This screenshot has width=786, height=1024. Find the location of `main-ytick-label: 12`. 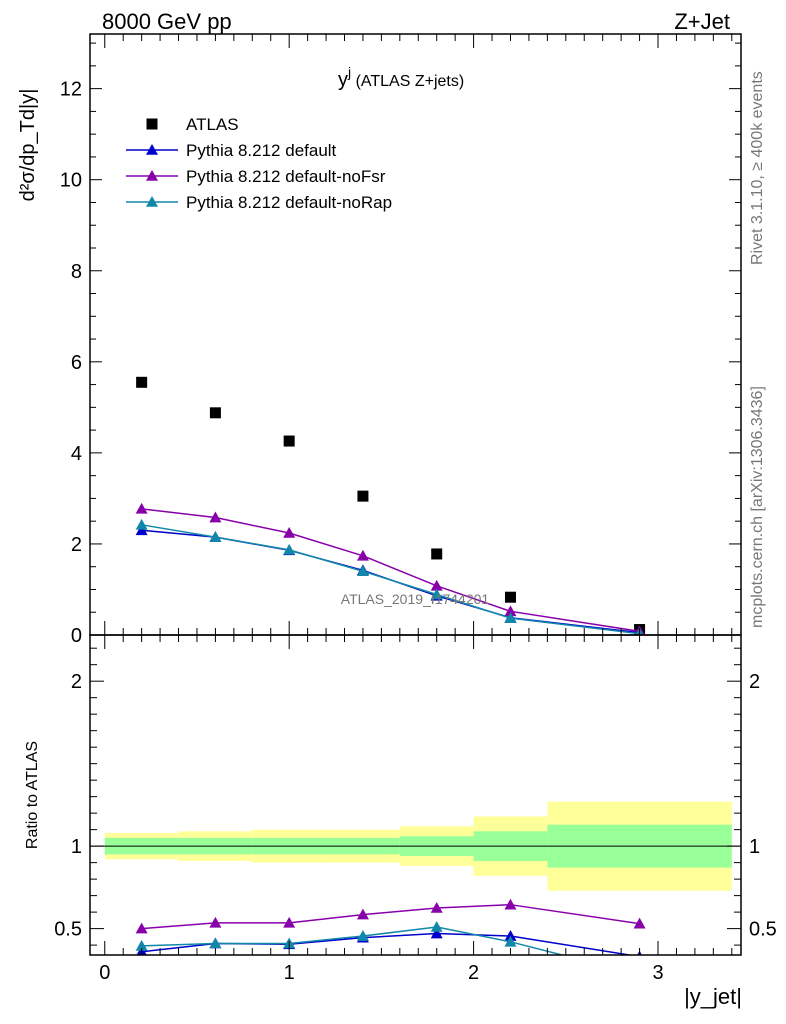

main-ytick-label: 12 is located at coordinates (71, 90).